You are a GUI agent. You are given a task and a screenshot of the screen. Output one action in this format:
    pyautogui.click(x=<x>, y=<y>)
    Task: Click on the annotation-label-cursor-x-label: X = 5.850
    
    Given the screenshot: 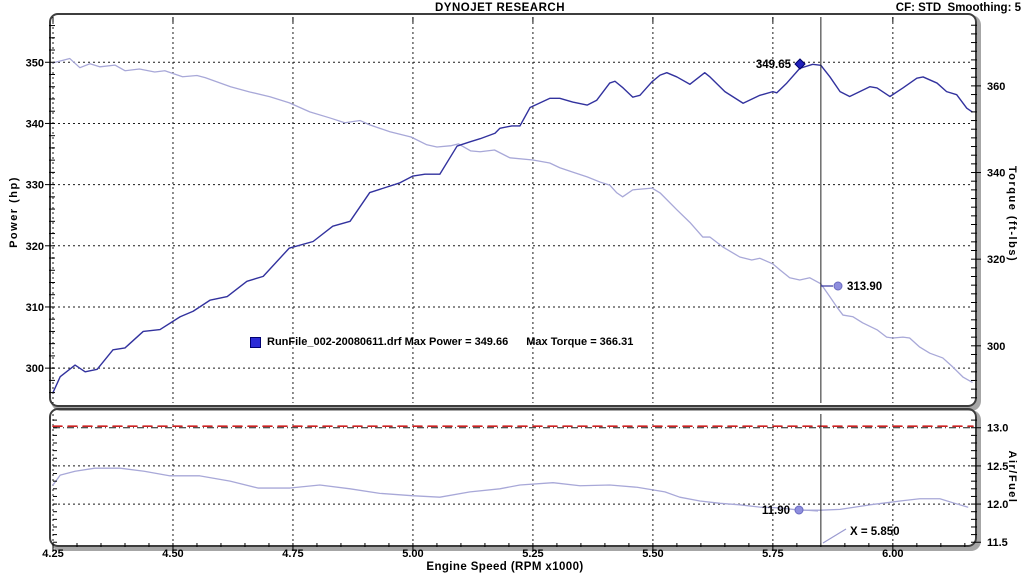 What is the action you would take?
    pyautogui.click(x=875, y=532)
    